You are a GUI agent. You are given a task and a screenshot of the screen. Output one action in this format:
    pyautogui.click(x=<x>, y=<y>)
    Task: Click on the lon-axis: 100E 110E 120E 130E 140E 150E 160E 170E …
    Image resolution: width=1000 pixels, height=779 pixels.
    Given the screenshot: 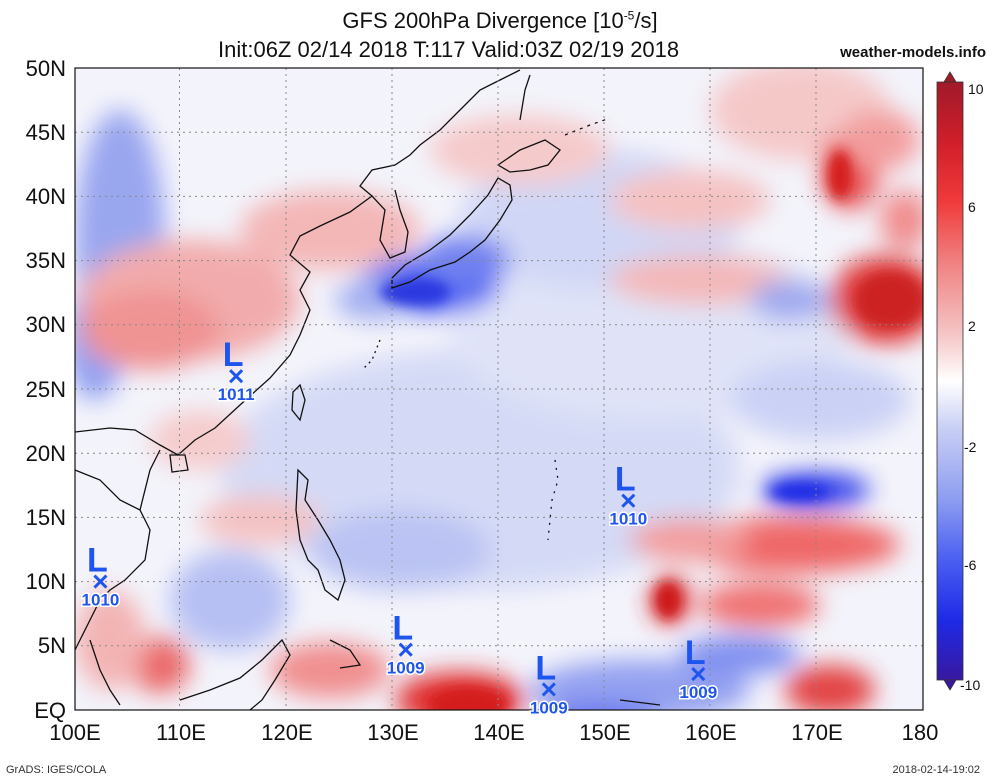 What is the action you would take?
    pyautogui.click(x=493, y=732)
    